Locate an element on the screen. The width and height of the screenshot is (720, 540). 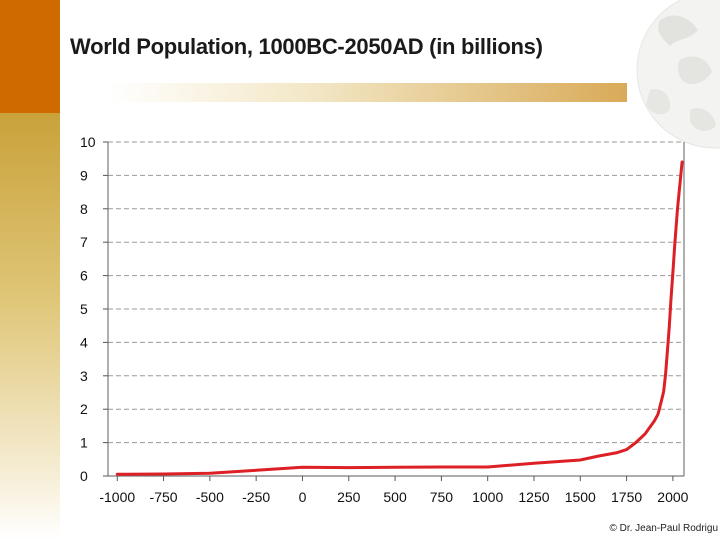
globe-watermark-icon is located at coordinates (678, 74).